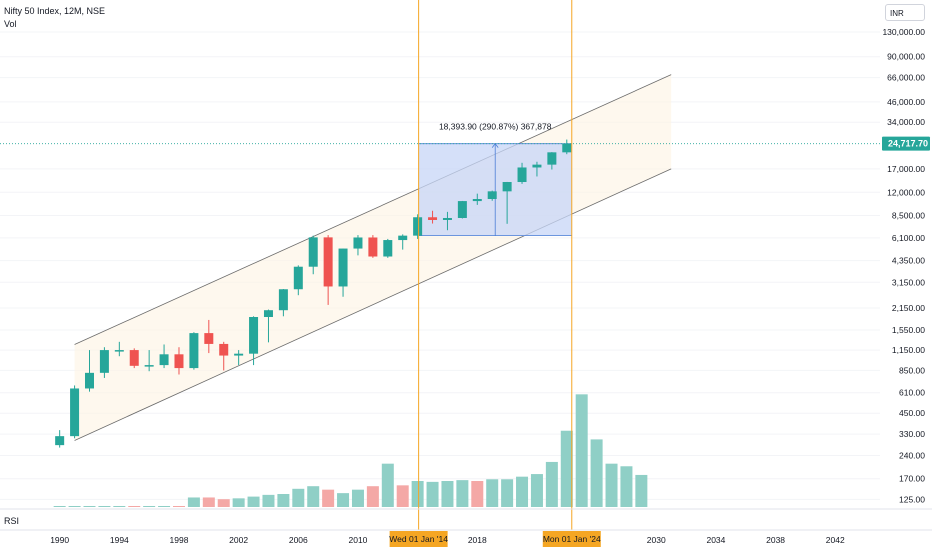 This screenshot has width=932, height=550. I want to click on year-tick-label: 1994, so click(119, 540).